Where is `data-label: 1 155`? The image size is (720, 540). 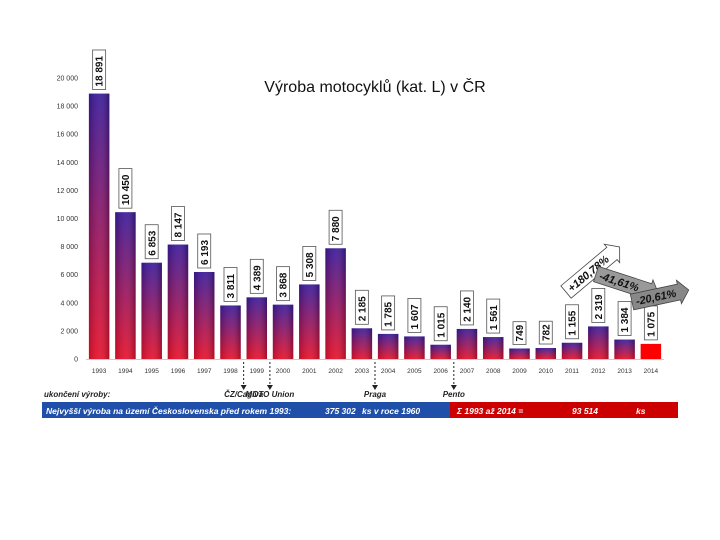
data-label: 1 155 is located at coordinates (572, 322).